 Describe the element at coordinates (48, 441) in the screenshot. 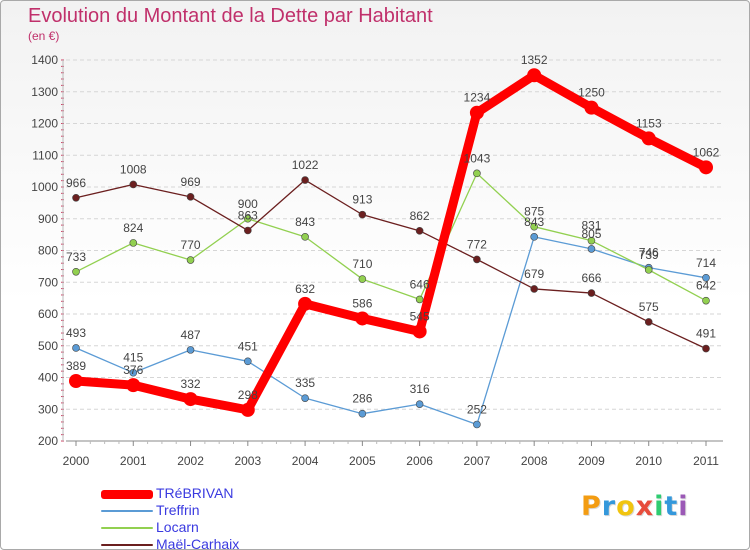

I see `y-tick-label: 200` at that location.